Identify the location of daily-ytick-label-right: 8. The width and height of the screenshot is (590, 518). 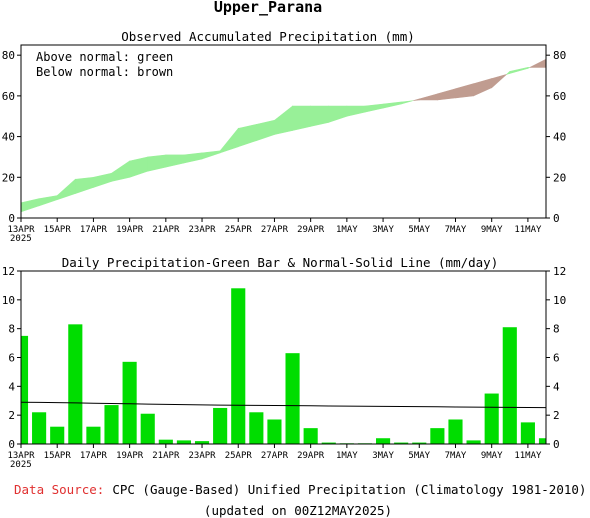
(556, 329).